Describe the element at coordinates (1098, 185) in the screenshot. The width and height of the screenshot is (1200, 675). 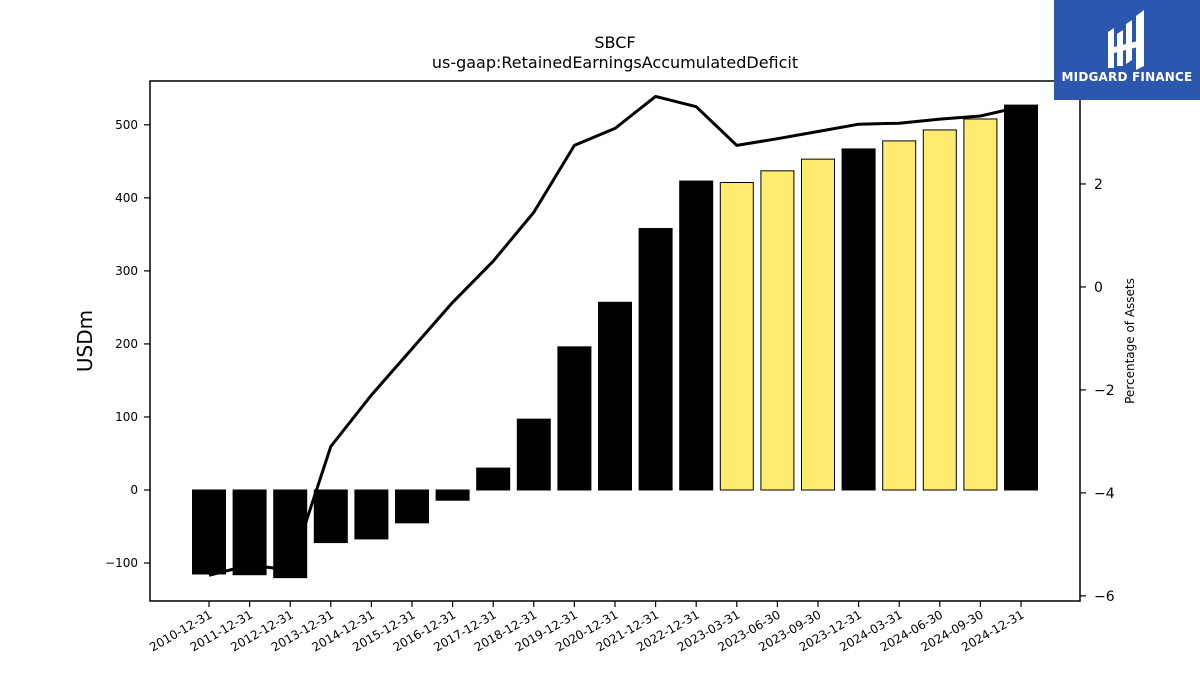
I see `y2-tick-label: 2` at that location.